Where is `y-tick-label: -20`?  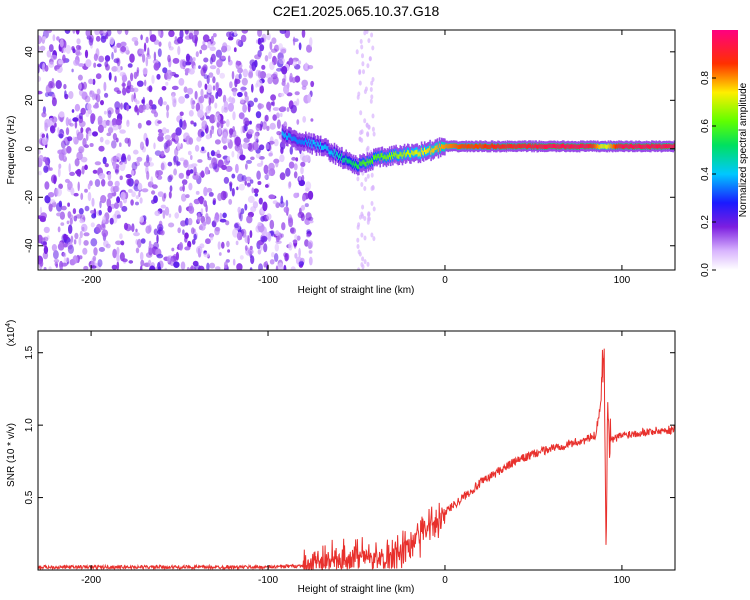 y-tick-label: -20 is located at coordinates (29, 197).